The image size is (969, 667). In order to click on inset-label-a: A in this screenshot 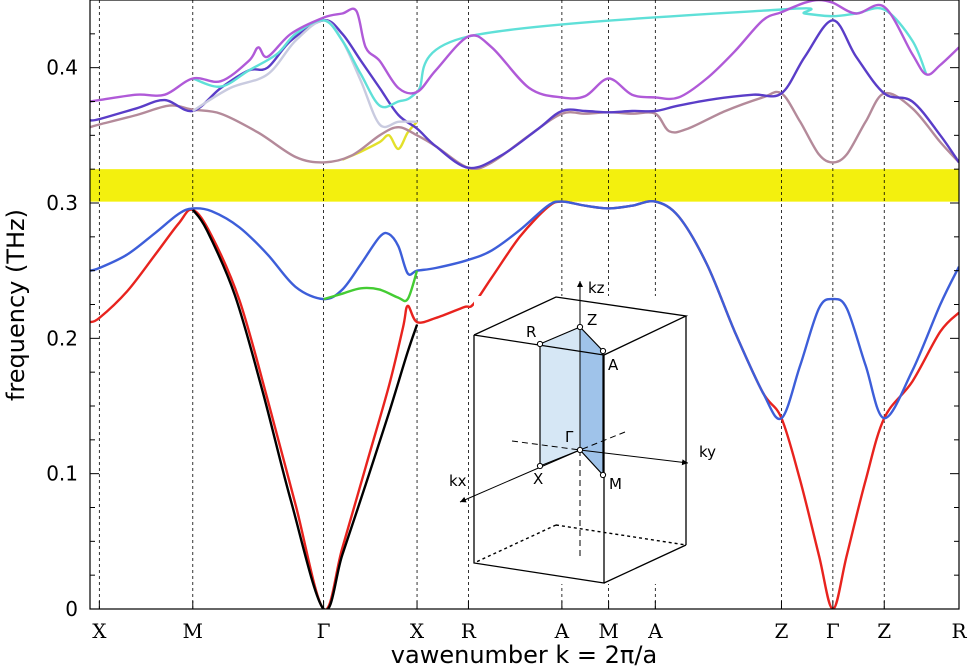, I will do `click(613, 365)`.